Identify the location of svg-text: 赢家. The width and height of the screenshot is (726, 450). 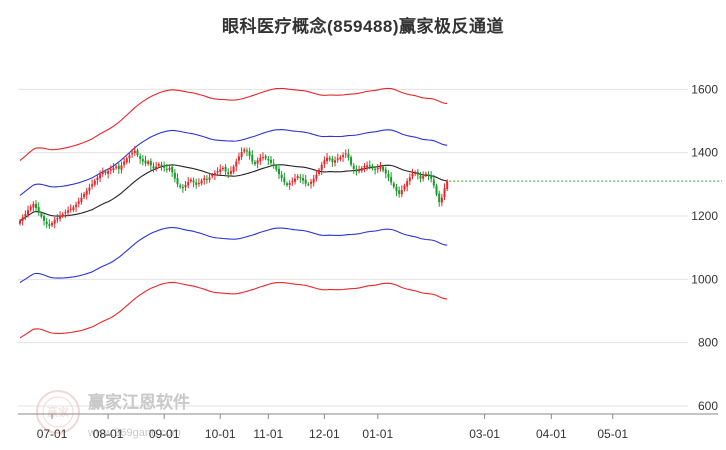
(58, 412).